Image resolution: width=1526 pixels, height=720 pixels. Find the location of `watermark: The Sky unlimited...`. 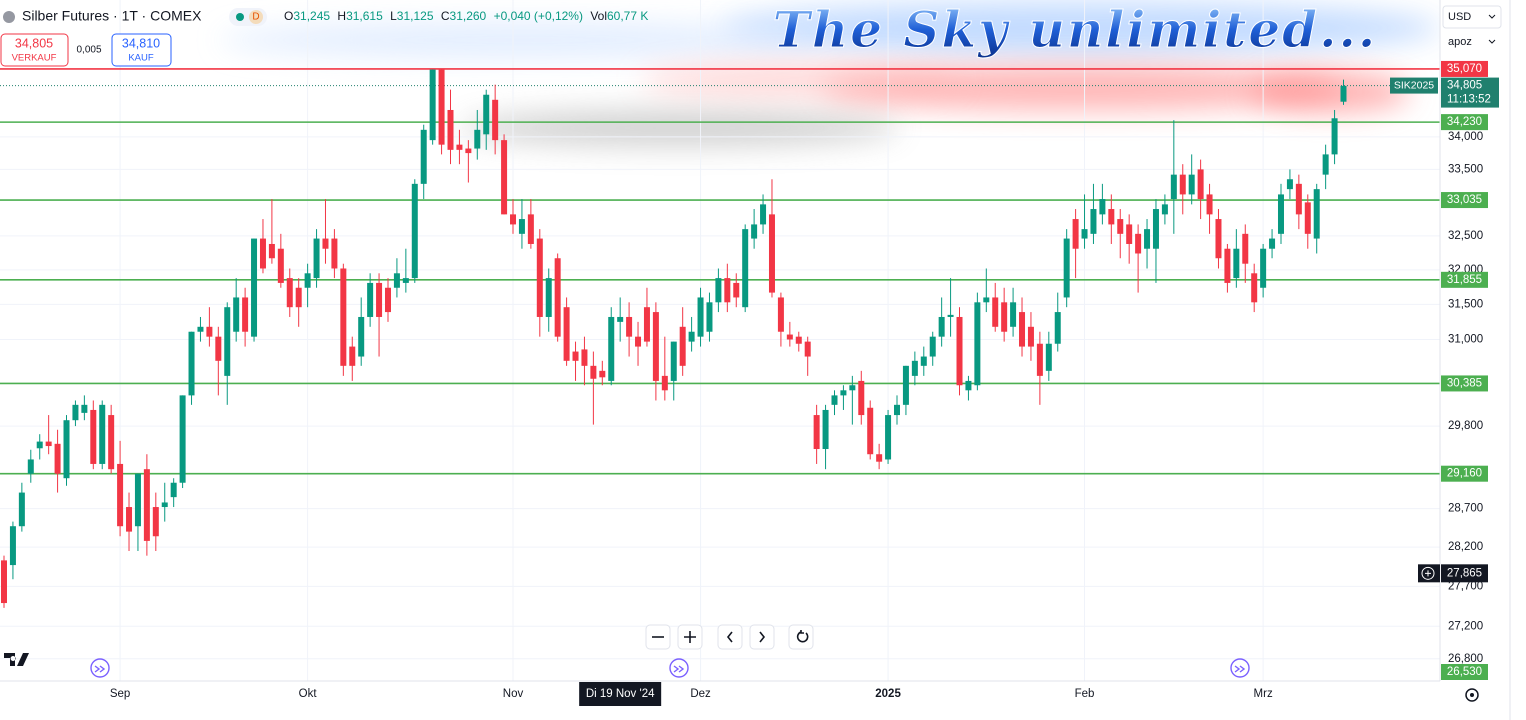

watermark: The Sky unlimited... is located at coordinates (1075, 29).